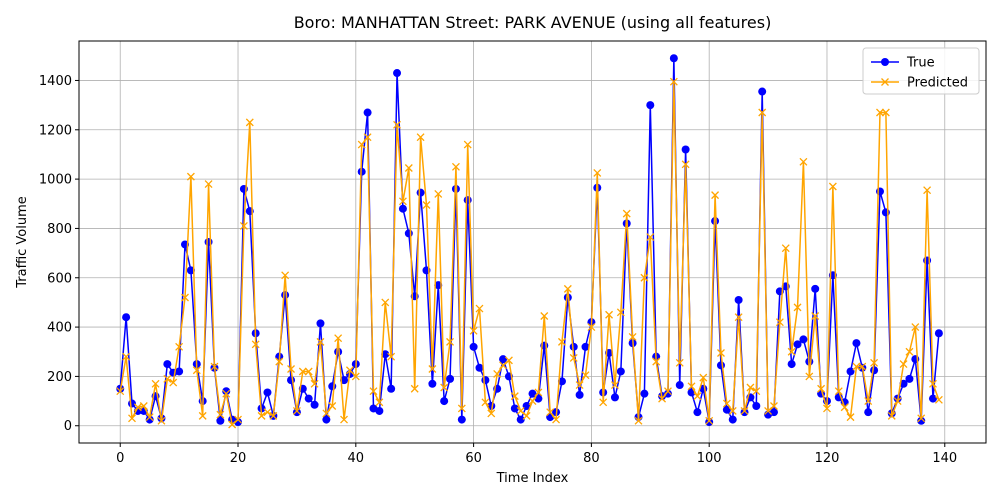  What do you see at coordinates (68, 426) in the screenshot?
I see `y-tick-label: 0` at bounding box center [68, 426].